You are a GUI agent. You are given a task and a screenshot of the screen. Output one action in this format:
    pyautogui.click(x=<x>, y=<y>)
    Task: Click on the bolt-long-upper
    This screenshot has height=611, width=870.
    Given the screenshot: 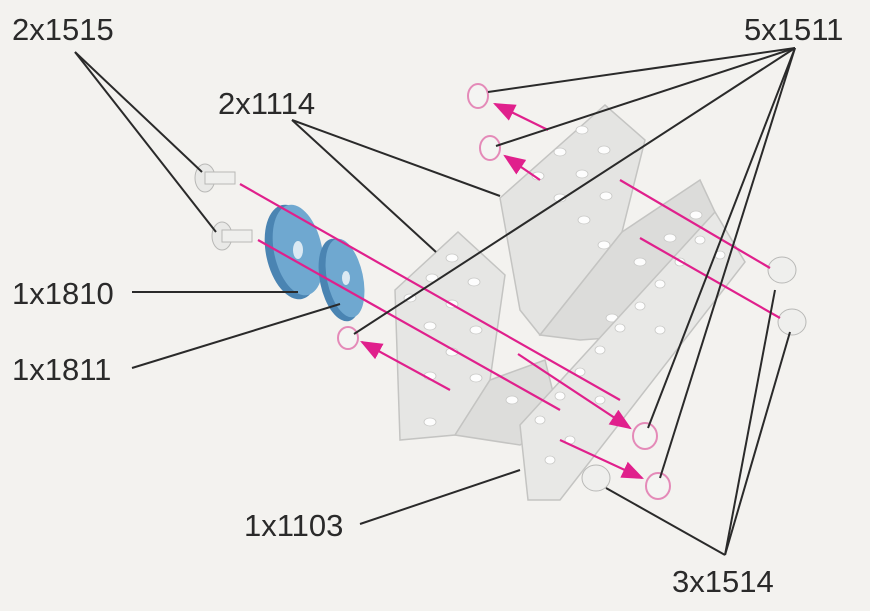 What is the action you would take?
    pyautogui.click(x=215, y=178)
    